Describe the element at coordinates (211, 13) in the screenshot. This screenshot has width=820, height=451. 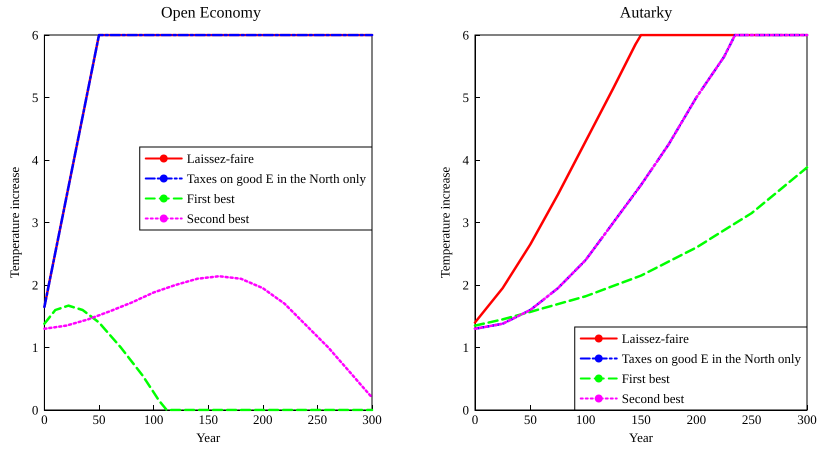
I see `chart-title: Open Economy` at that location.